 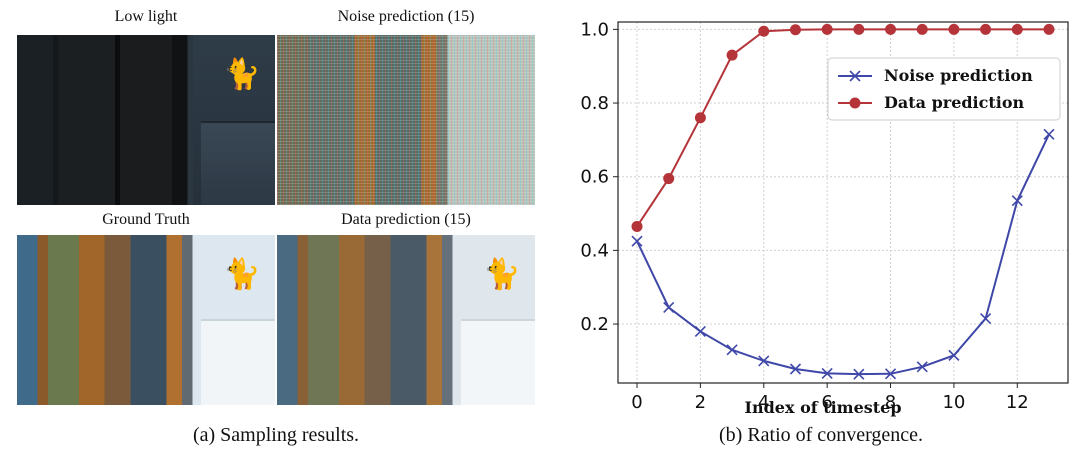 I want to click on title-noise-prediction: Noise prediction (15), so click(x=406, y=16).